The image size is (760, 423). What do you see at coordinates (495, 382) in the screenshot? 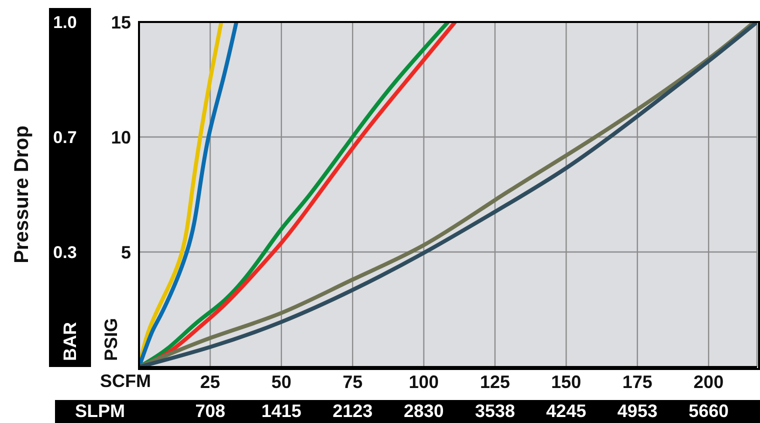
I see `x-tick-label: 125` at bounding box center [495, 382].